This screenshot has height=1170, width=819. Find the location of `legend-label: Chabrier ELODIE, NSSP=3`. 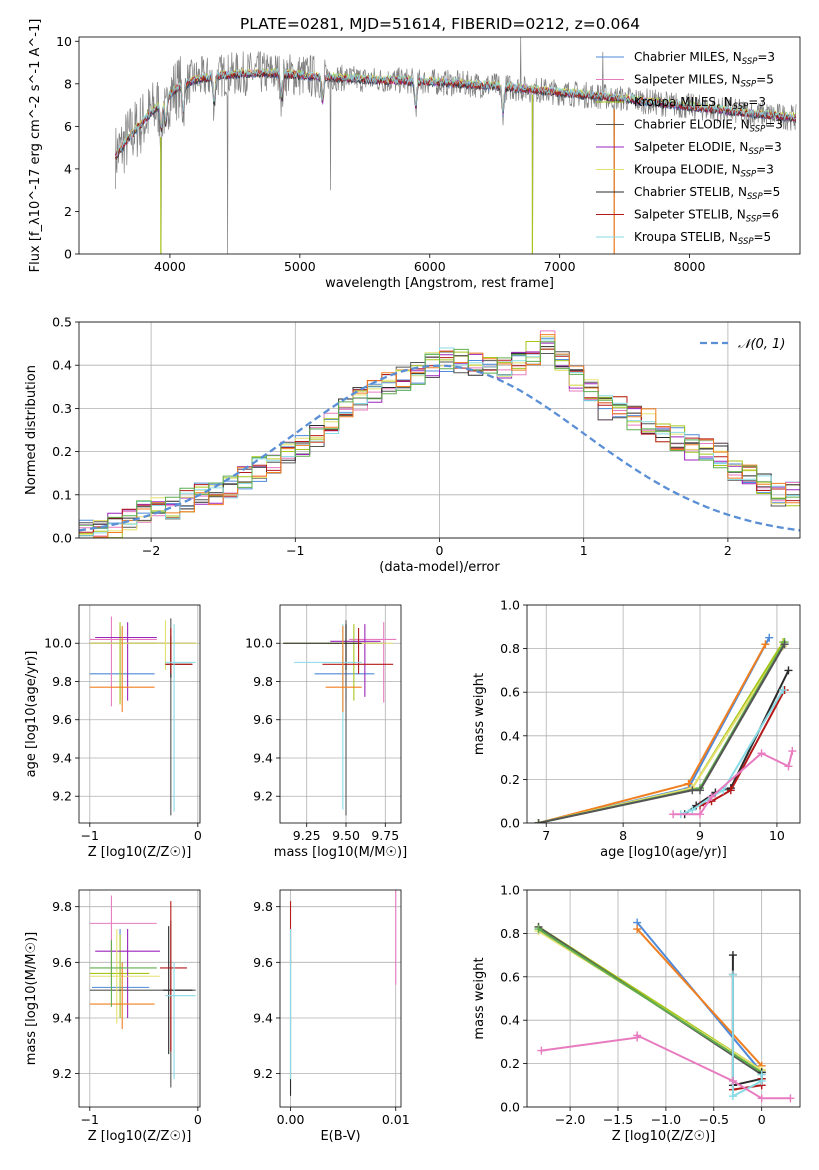

legend-label: Chabrier ELODIE, NSSP=3 is located at coordinates (708, 126).